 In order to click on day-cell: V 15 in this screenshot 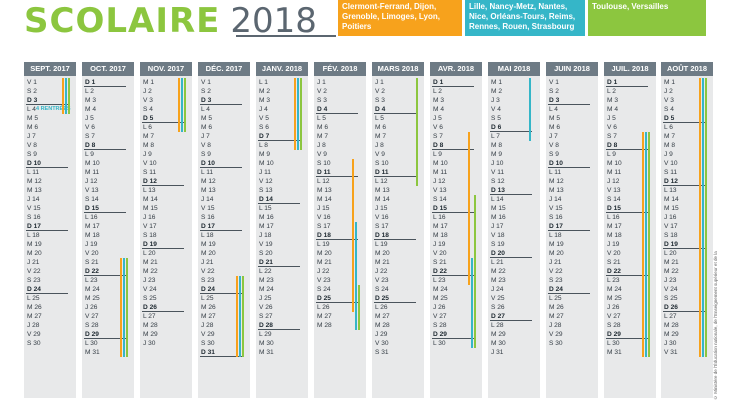, I will do `click(34, 208)`.